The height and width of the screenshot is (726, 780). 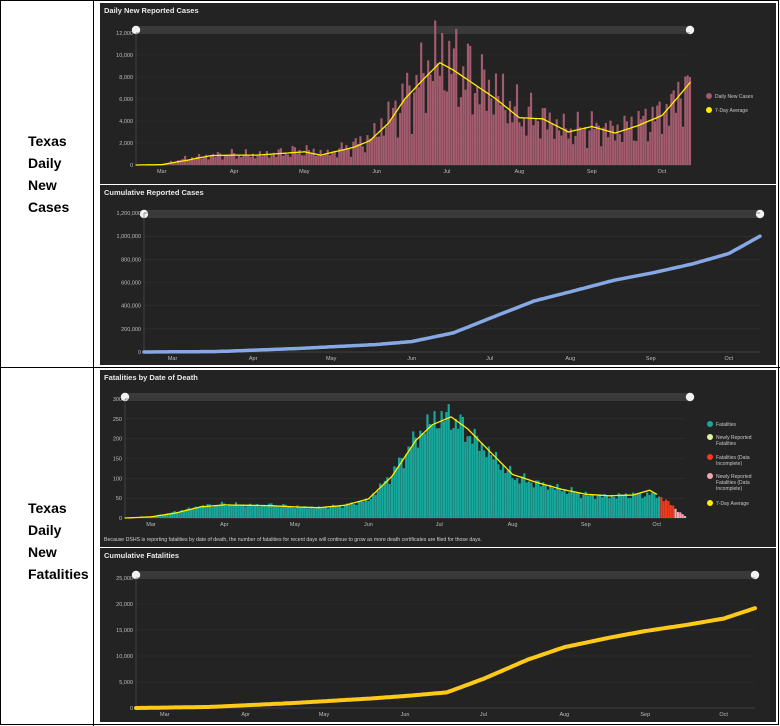 I want to click on y-tick-label: 800,000, so click(x=131, y=260).